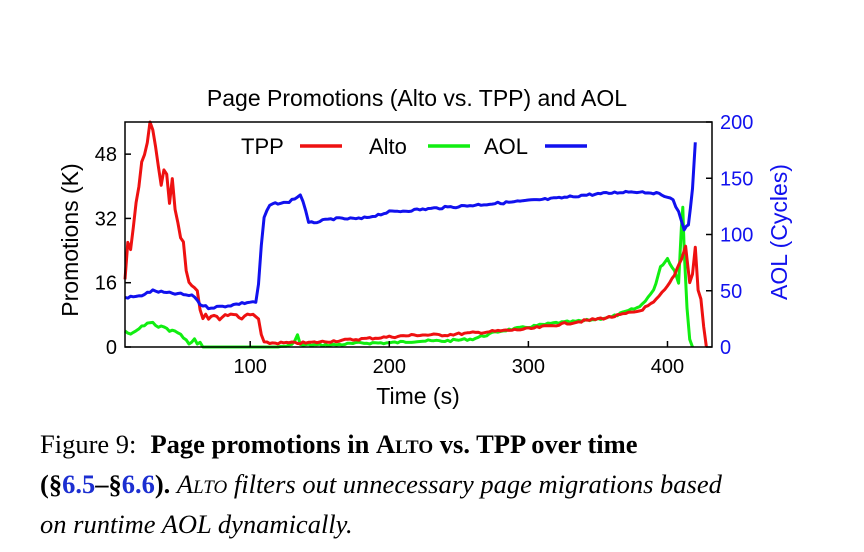  What do you see at coordinates (779, 232) in the screenshot?
I see `y-axis-right-label: AOL (Cycles)` at bounding box center [779, 232].